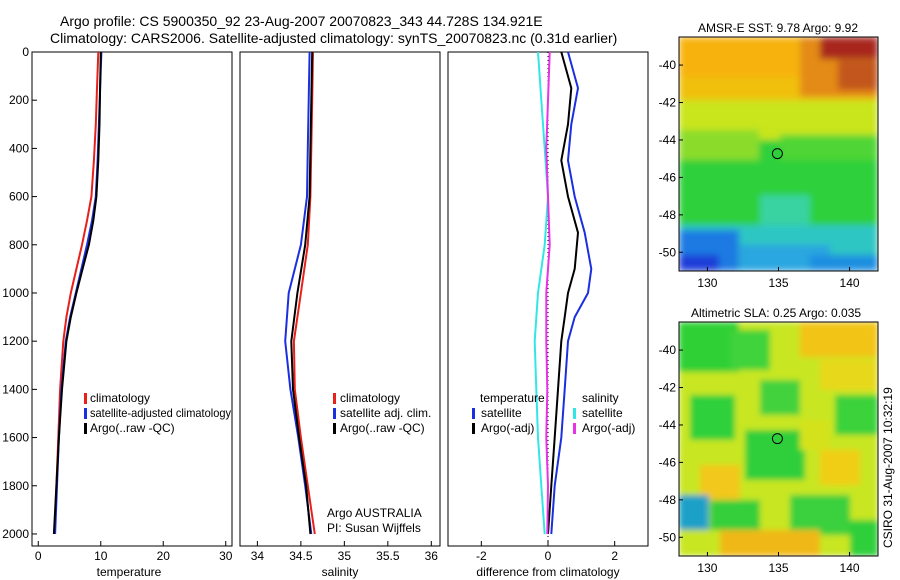  I want to click on difference-series, so click(563, 293).